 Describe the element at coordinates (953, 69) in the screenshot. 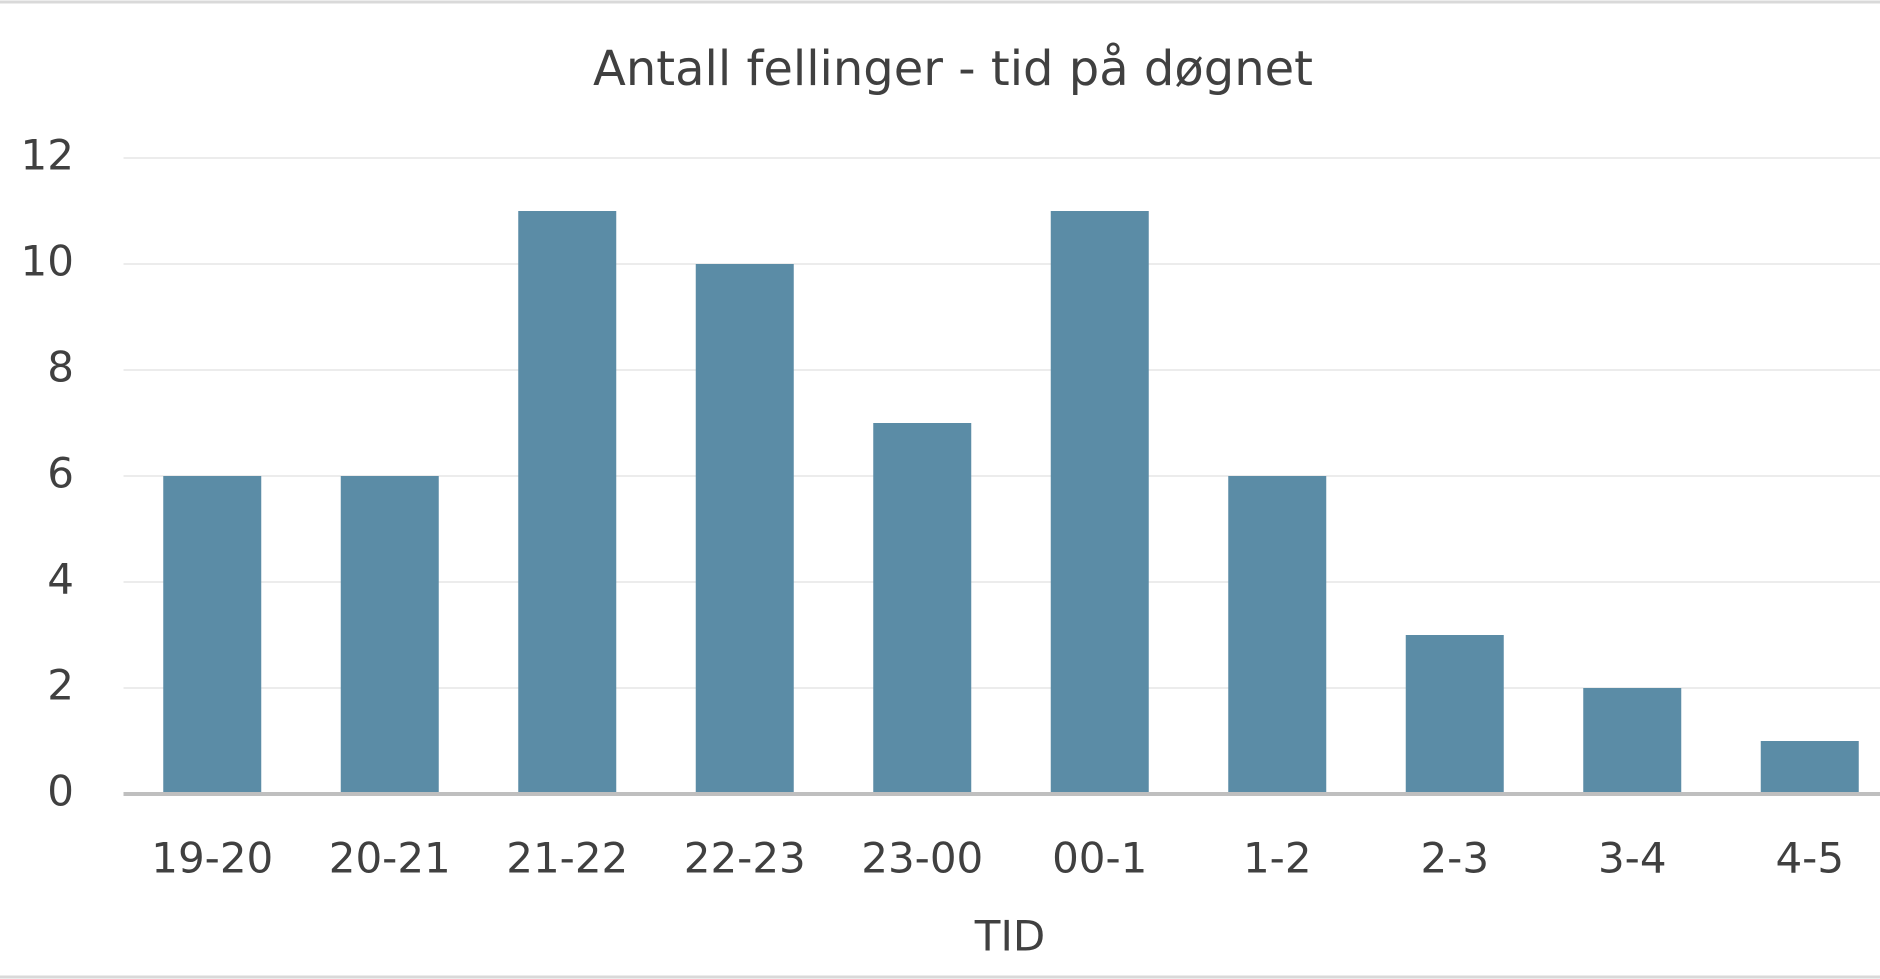

I see `chart-title: Antall fellinger - tid på døgnet` at that location.